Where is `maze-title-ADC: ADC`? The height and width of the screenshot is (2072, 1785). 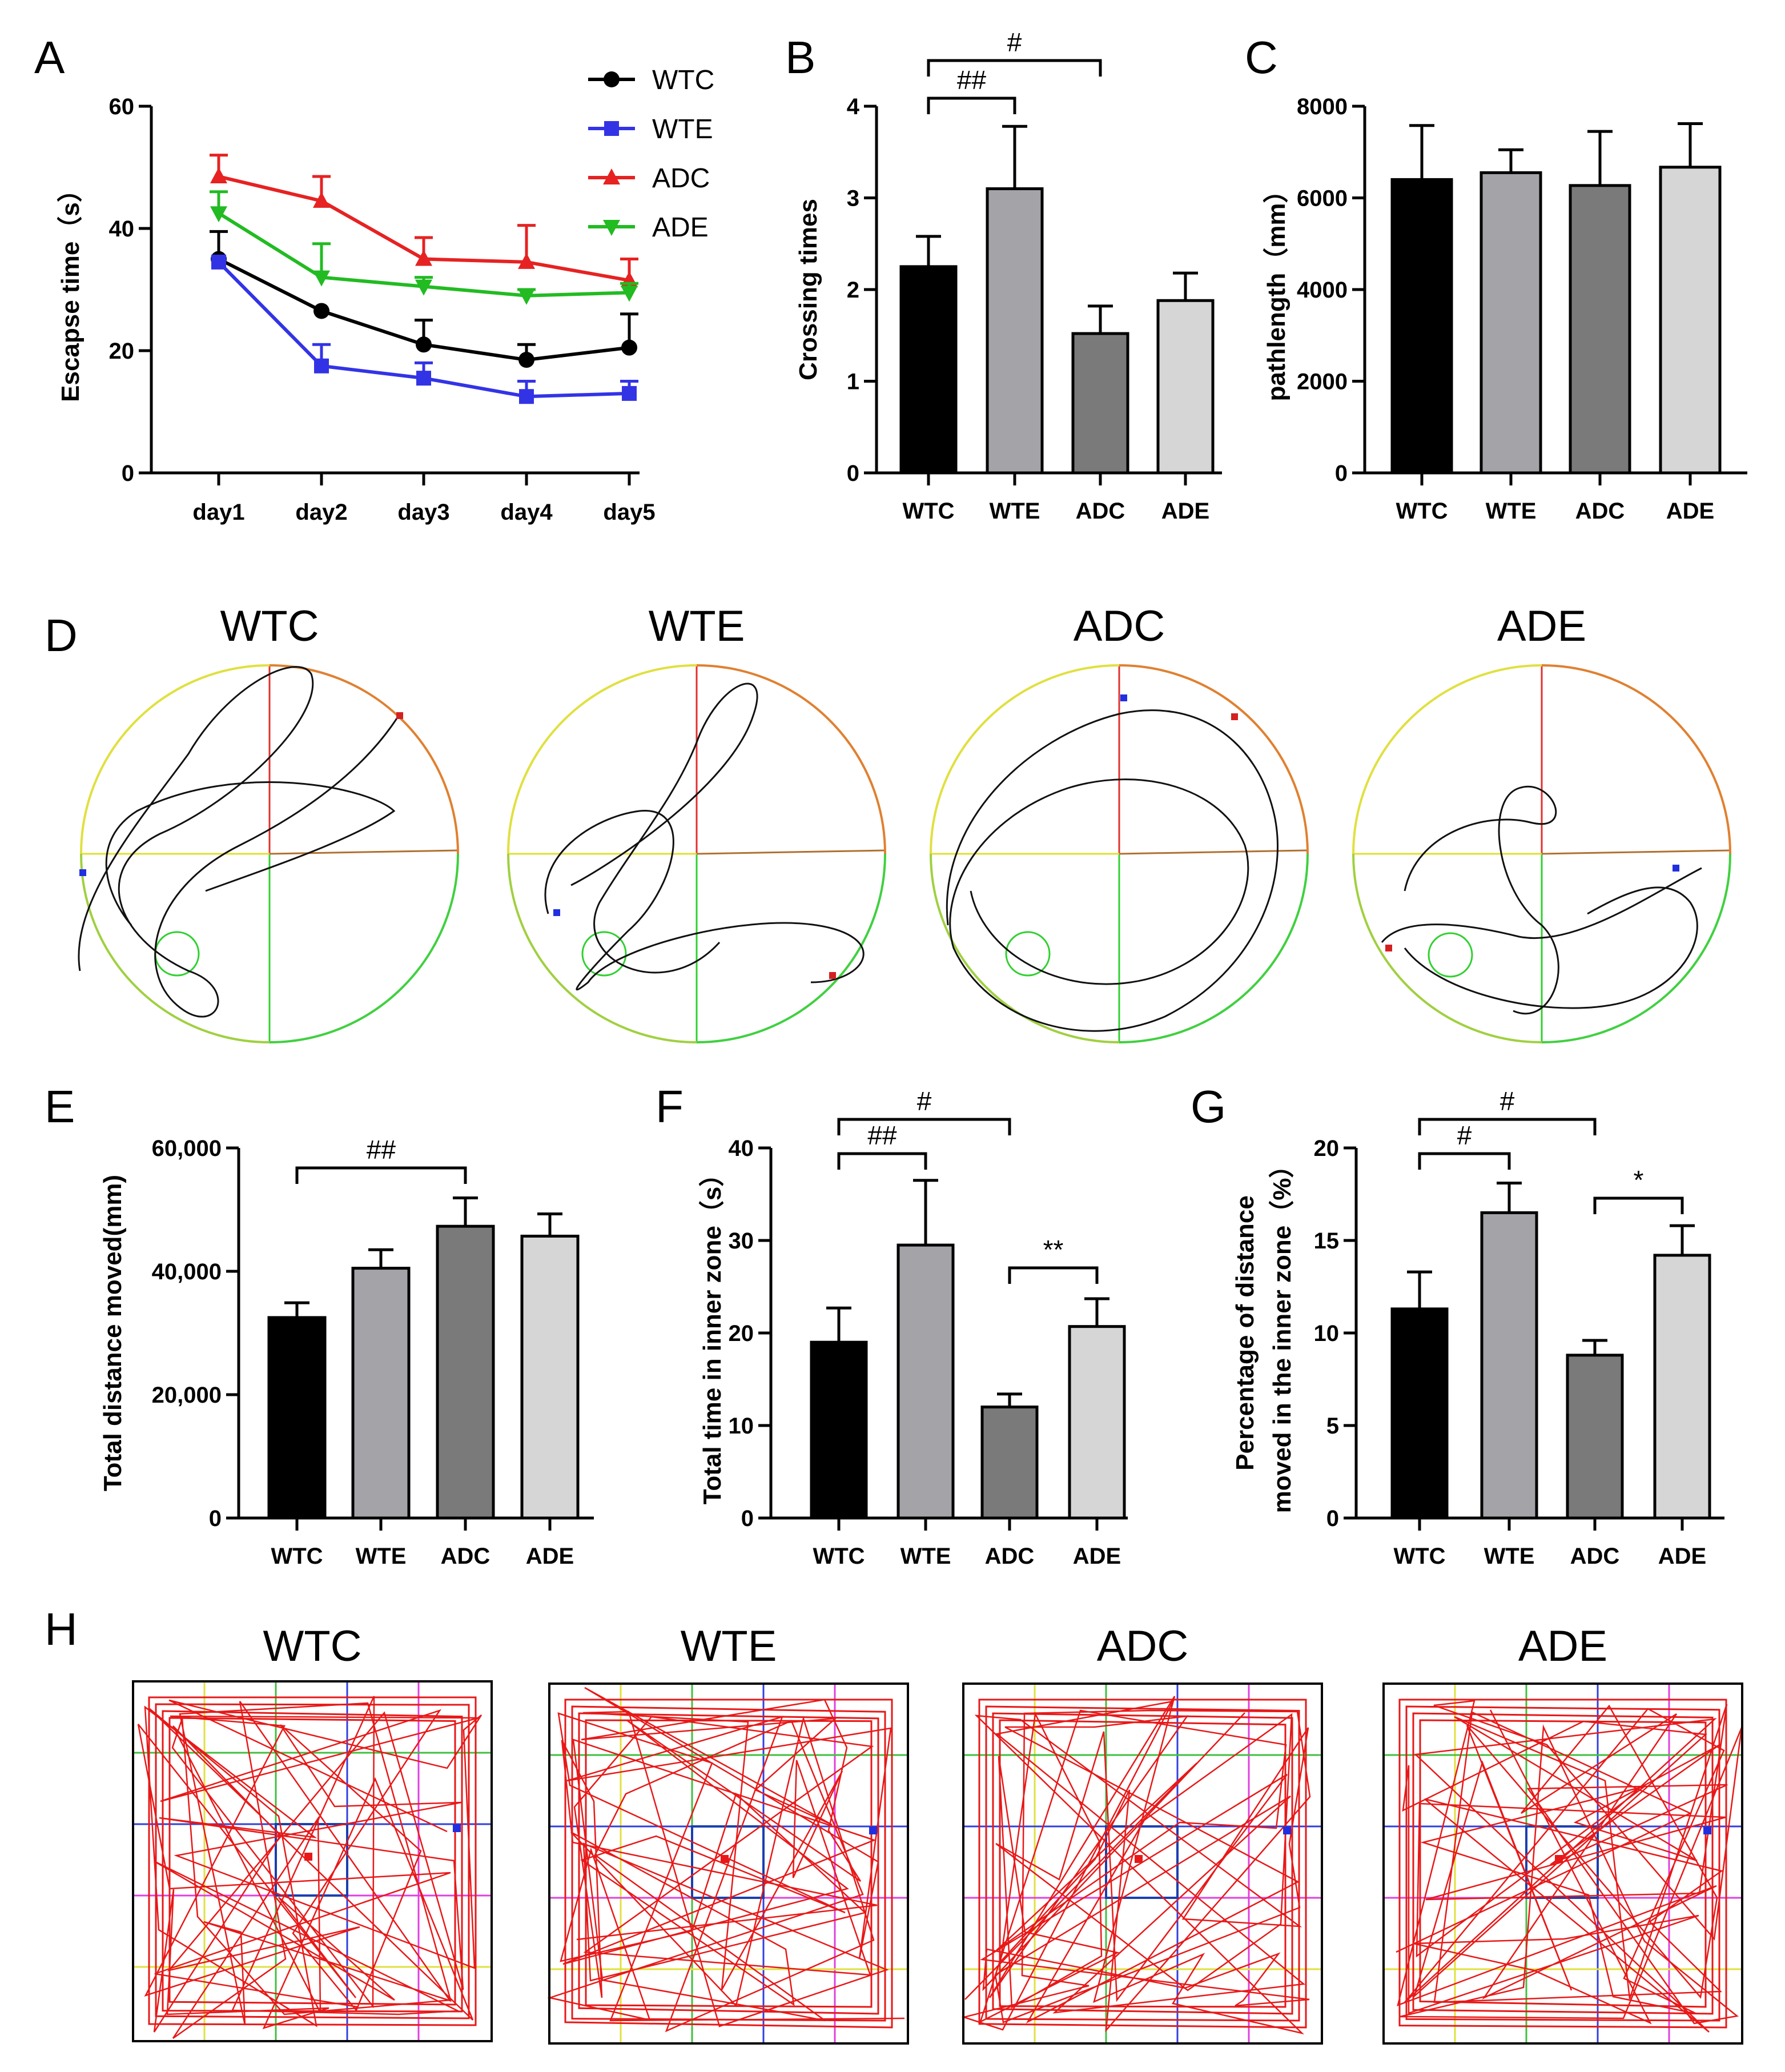
maze-title-ADC: ADC is located at coordinates (1119, 626).